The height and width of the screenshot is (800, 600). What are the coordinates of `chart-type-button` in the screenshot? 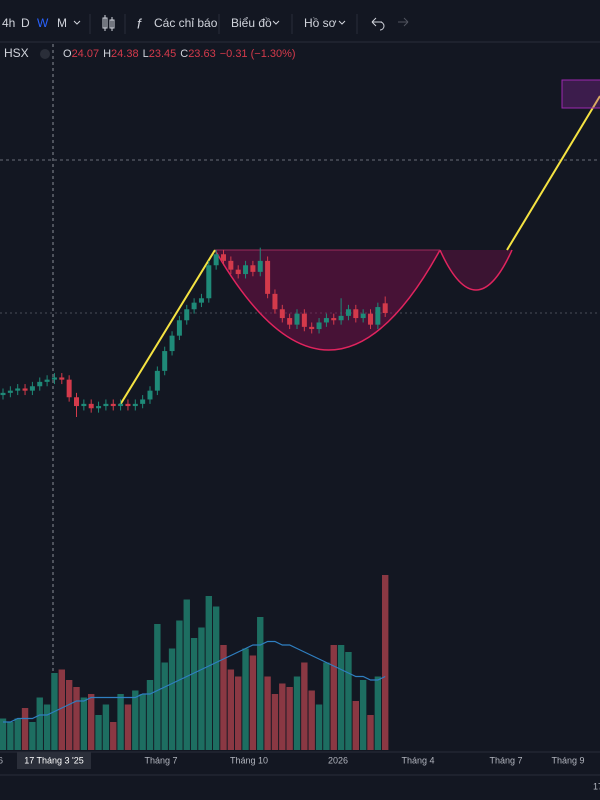 It's located at (108, 23).